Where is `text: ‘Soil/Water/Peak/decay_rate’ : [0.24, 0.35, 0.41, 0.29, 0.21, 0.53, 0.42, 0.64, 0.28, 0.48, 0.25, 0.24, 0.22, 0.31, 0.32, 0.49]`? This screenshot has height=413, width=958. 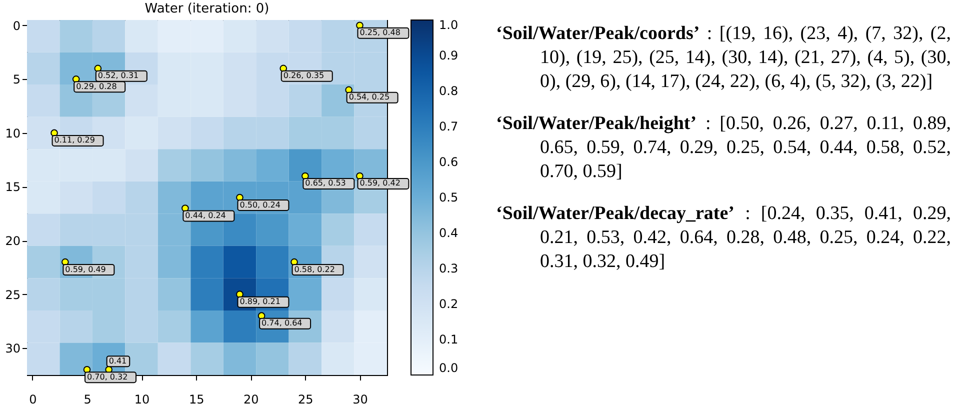 text: ‘Soil/Water/Peak/decay_rate’ : [0.24, 0.35, 0.41, 0.29, 0.21, 0.53, 0.42, 0.64, 0.28, 0.48, 0.25, 0.24, 0.22, 0.31, 0.32, 0.49] is located at coordinates (723, 238).